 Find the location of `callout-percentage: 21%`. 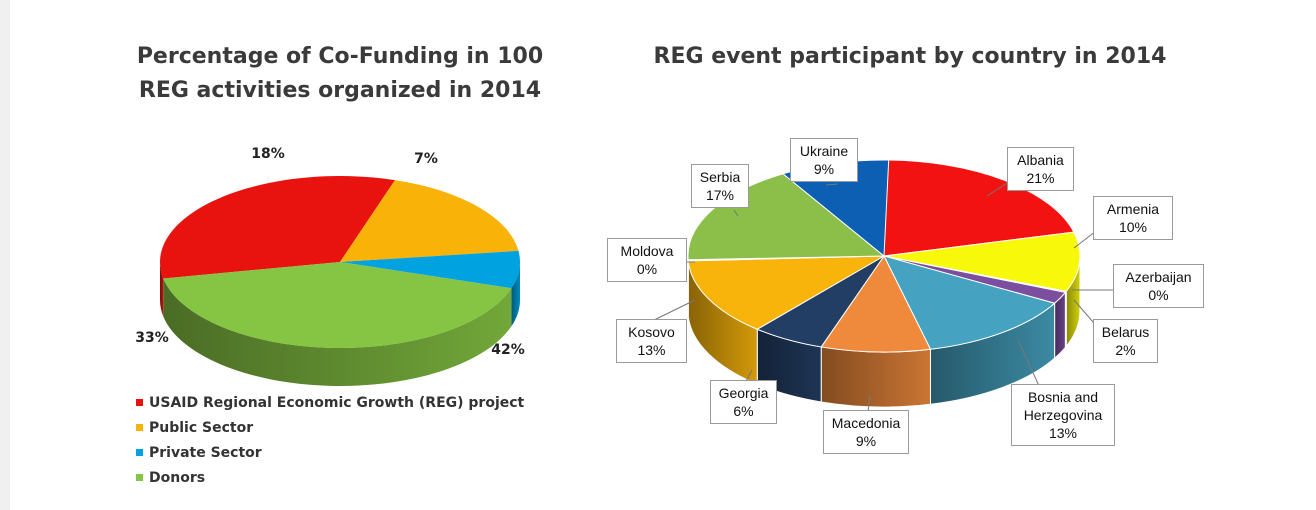

callout-percentage: 21% is located at coordinates (1040, 178).